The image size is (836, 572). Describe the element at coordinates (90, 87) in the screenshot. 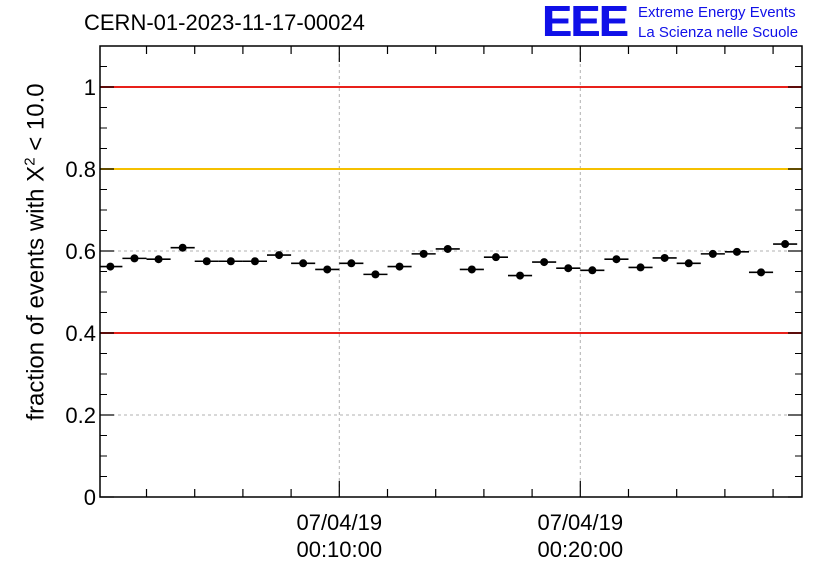

I see `y-tick-label: 1` at that location.